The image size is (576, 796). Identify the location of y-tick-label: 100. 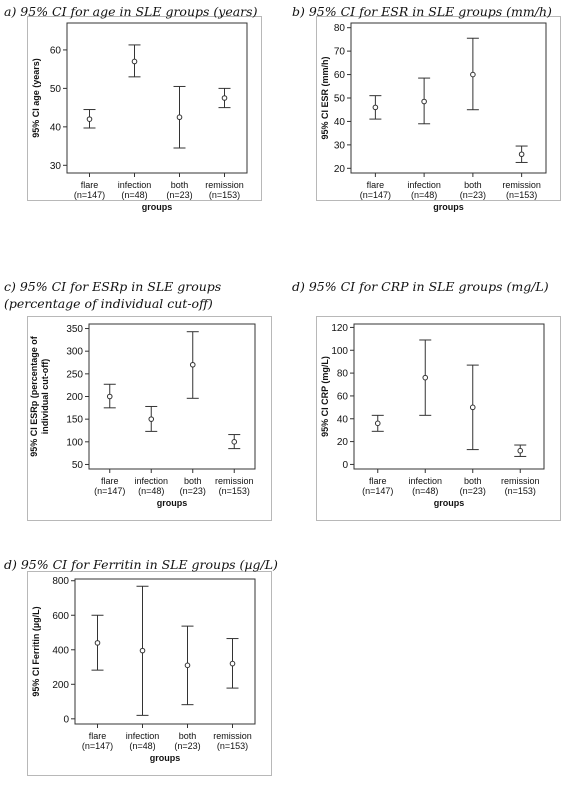
(339, 351).